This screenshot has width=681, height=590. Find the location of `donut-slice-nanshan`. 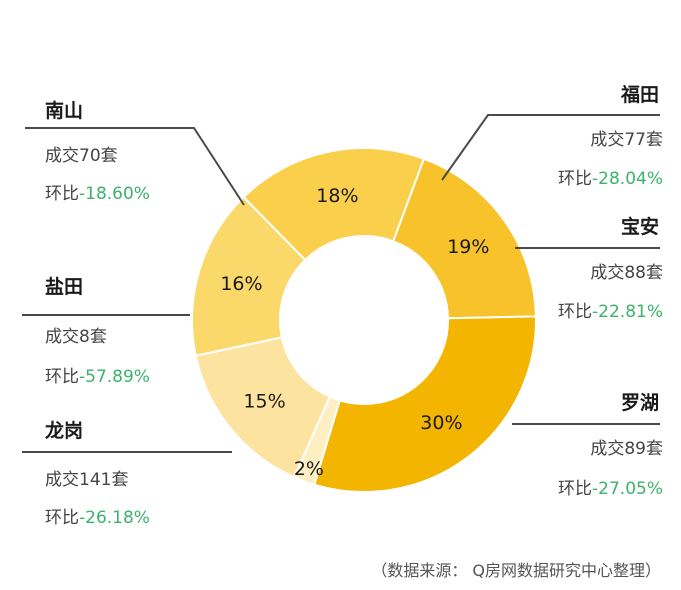

donut-slice-nanshan is located at coordinates (263, 407).